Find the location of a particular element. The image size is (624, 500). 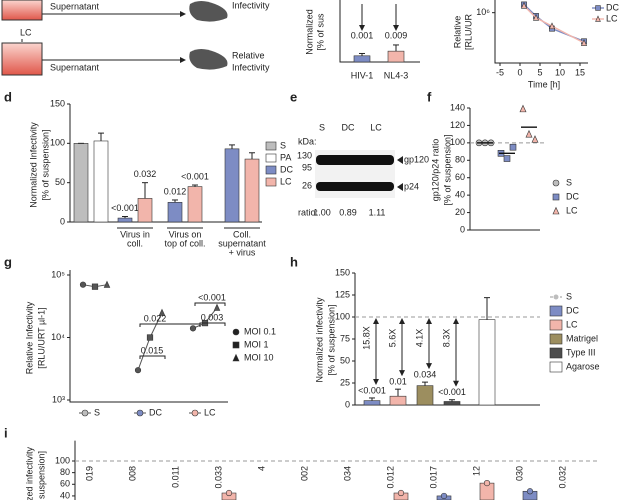

x-tick-label: -5 is located at coordinates (500, 72).